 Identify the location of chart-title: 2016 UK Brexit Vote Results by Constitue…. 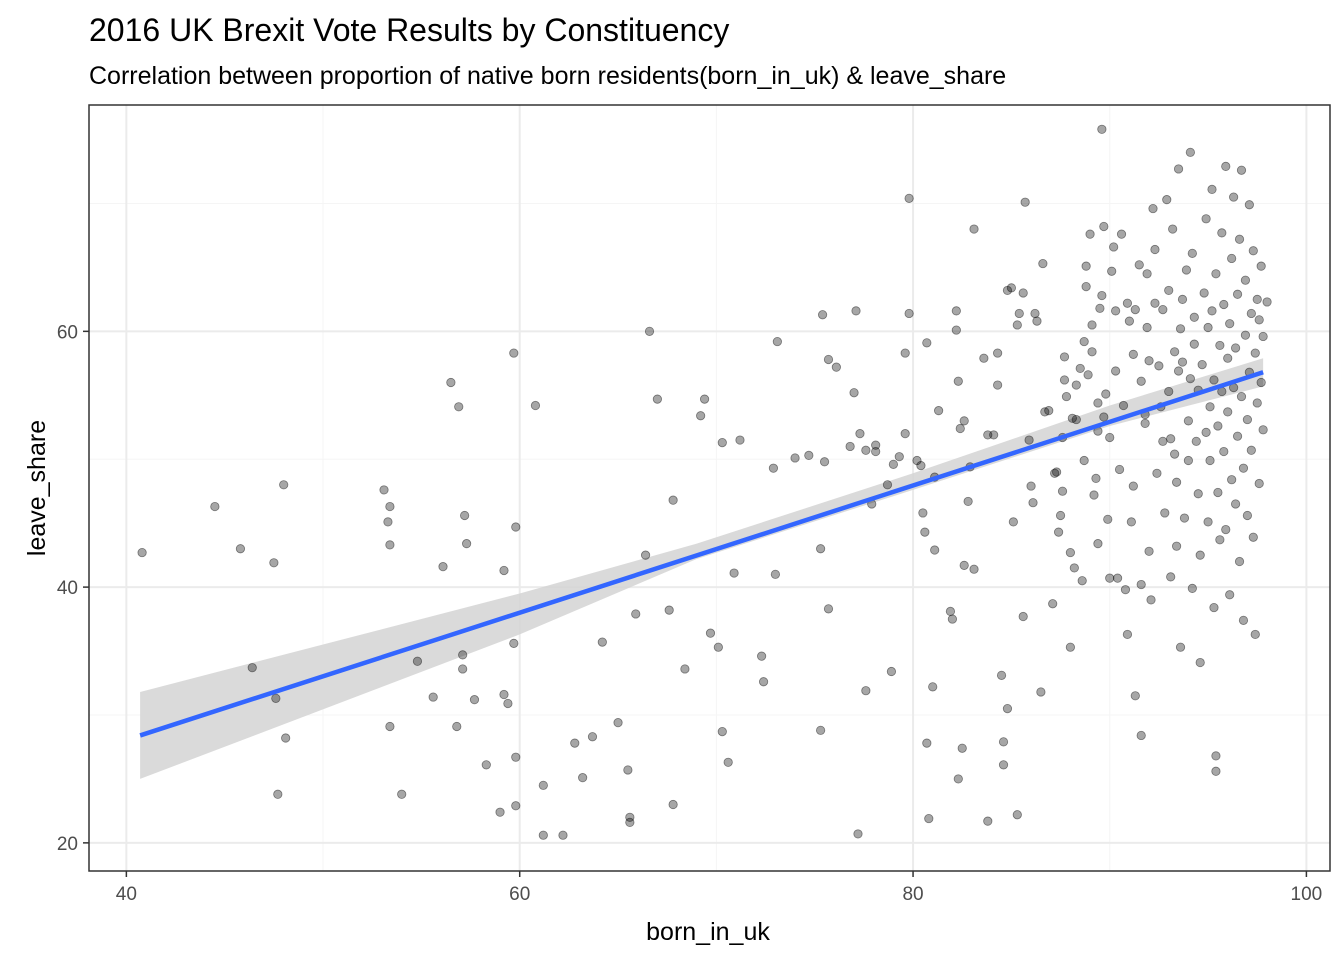
(409, 30).